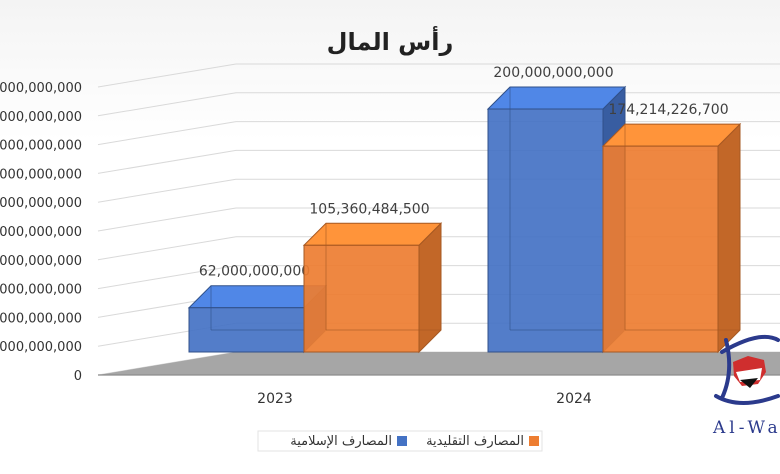 This screenshot has height=474, width=780. I want to click on y-tick-label: 40,000,000,000, so click(41, 318).